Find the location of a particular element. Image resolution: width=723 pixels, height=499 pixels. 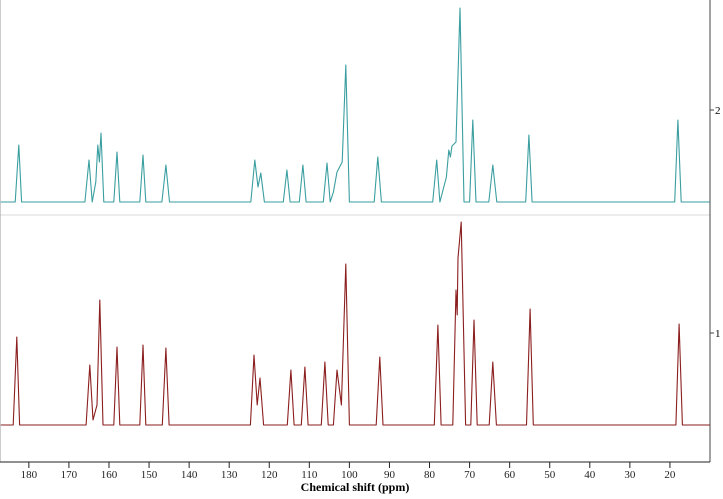

trace-label: 2 is located at coordinates (718, 111).